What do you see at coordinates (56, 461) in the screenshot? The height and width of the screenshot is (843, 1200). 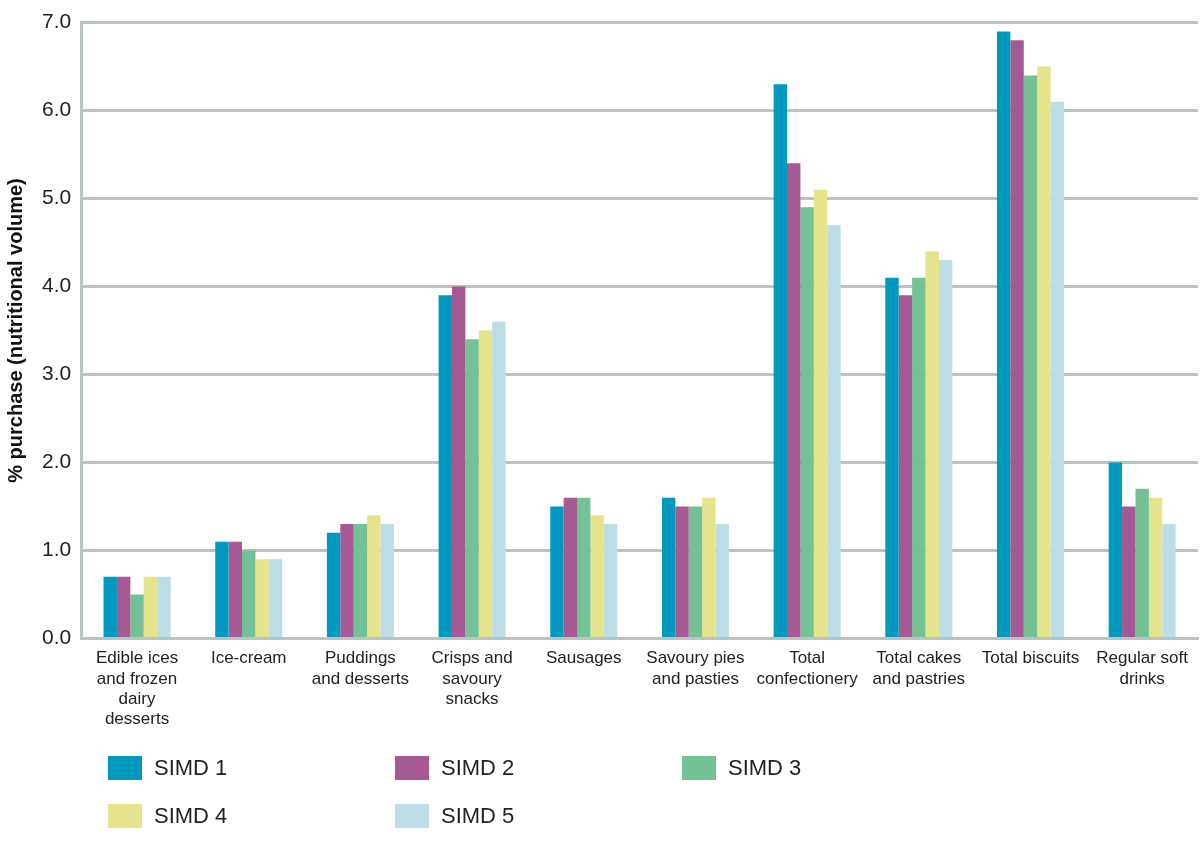 I see `y-tick-label: 2.0` at bounding box center [56, 461].